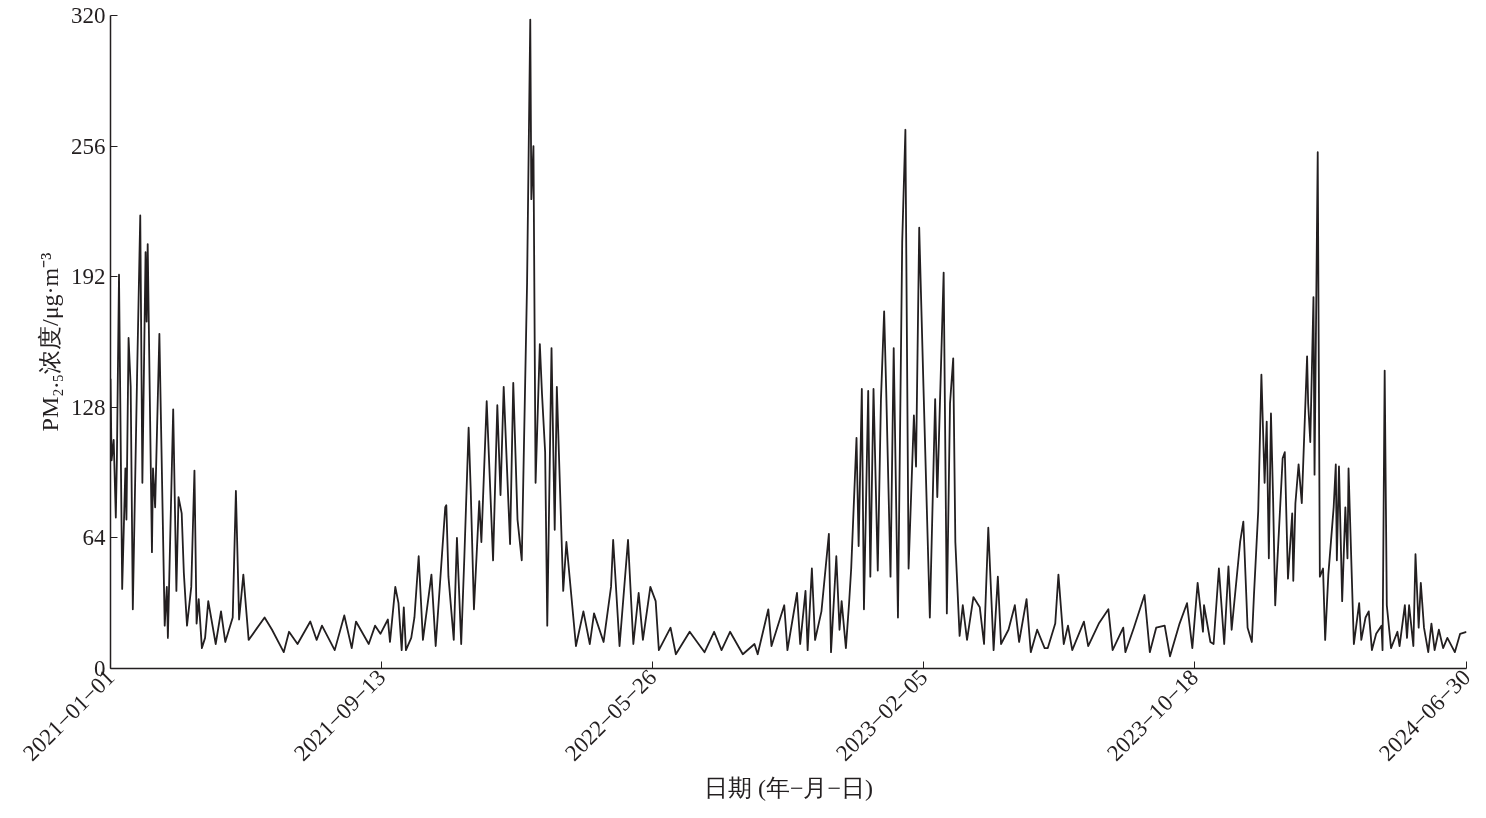  Describe the element at coordinates (88, 146) in the screenshot. I see `y-tick-label: 256` at that location.